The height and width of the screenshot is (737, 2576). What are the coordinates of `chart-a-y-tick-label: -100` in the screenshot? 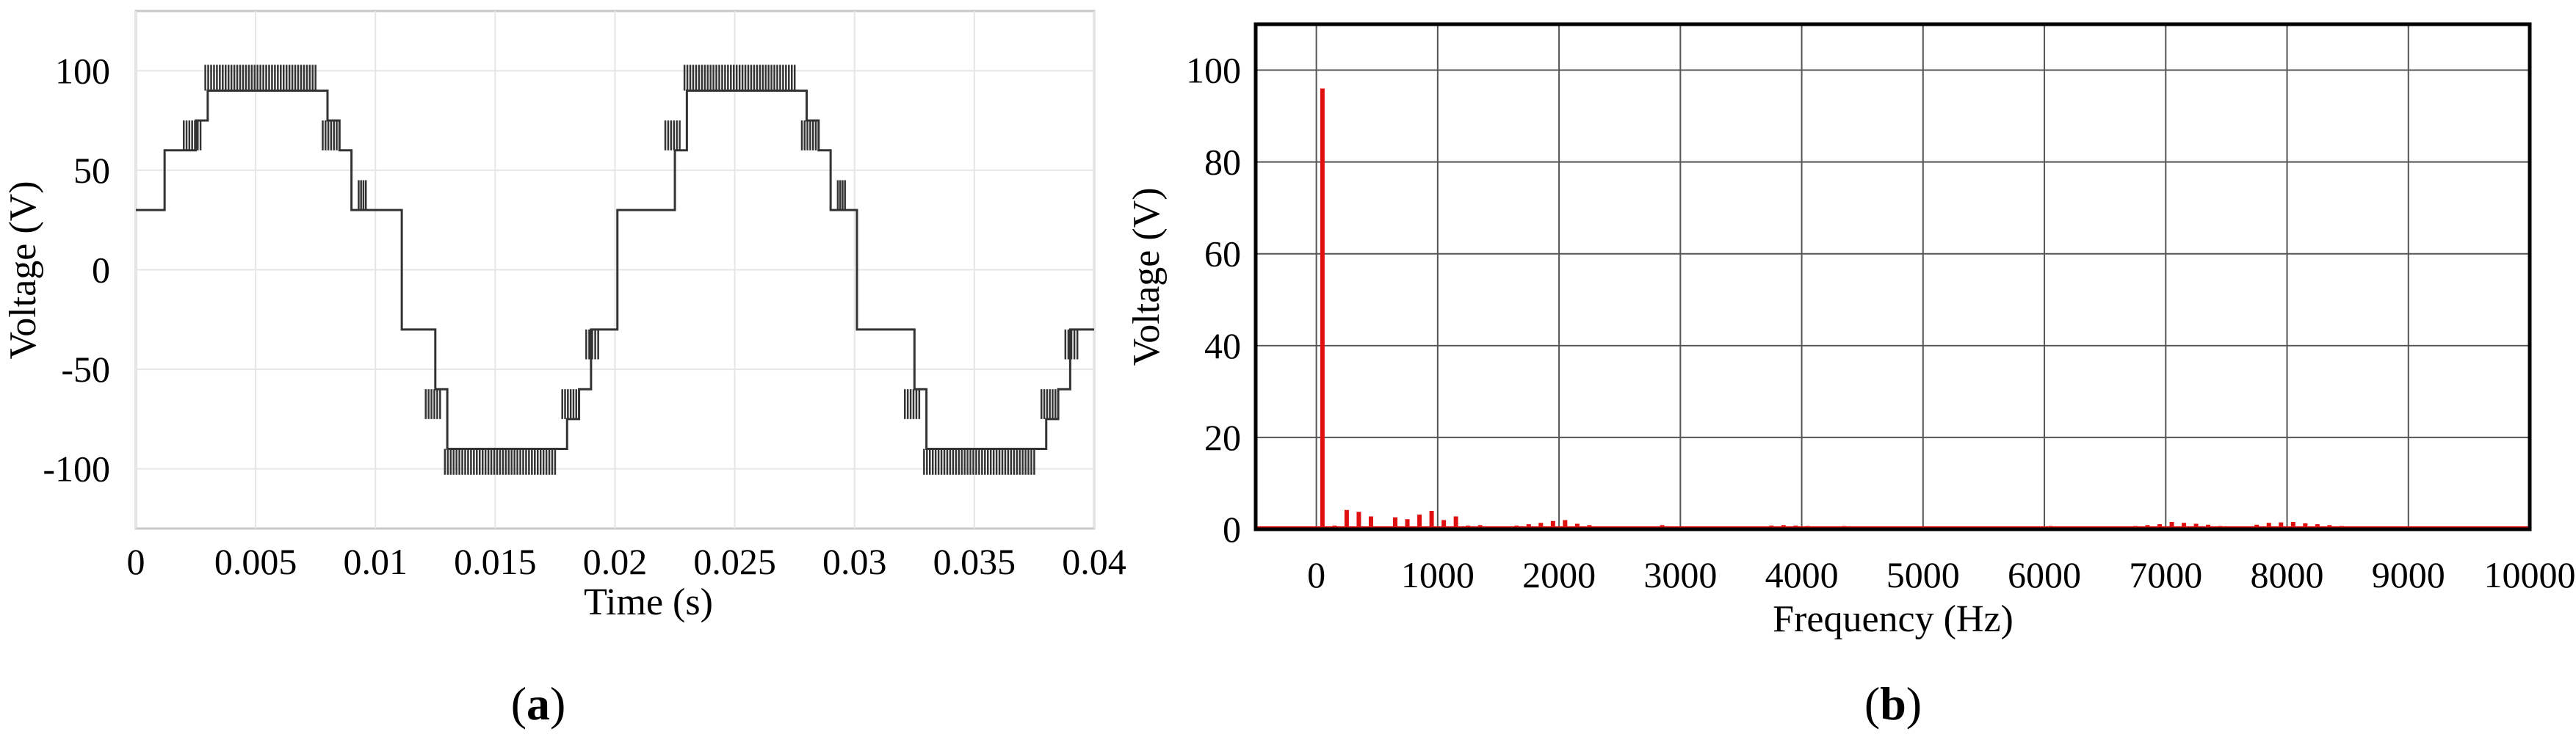 It's located at (76, 470).